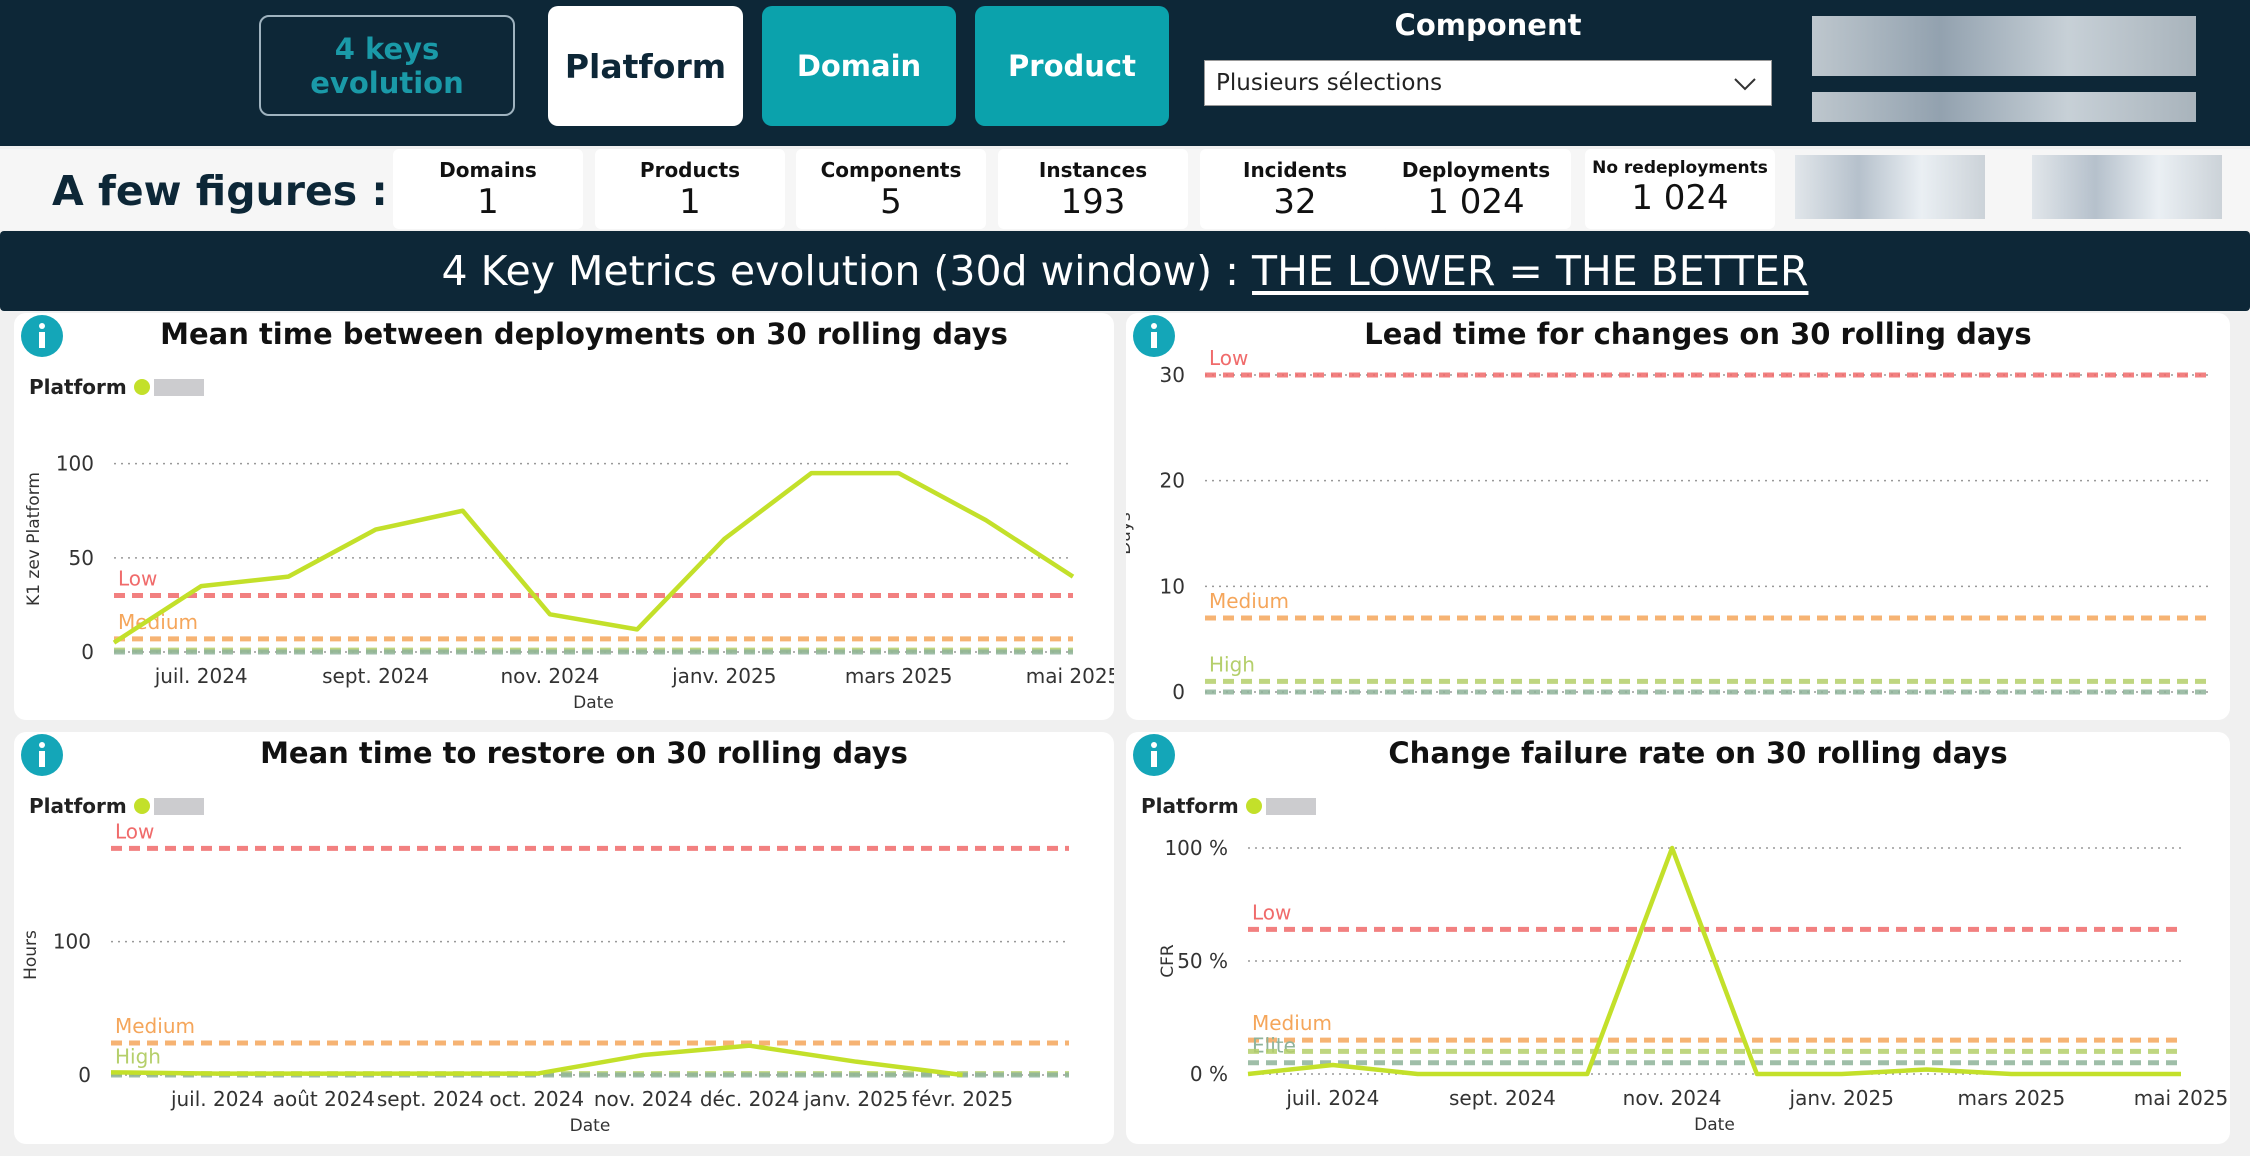  What do you see at coordinates (1072, 66) in the screenshot?
I see `nav-button: Product` at bounding box center [1072, 66].